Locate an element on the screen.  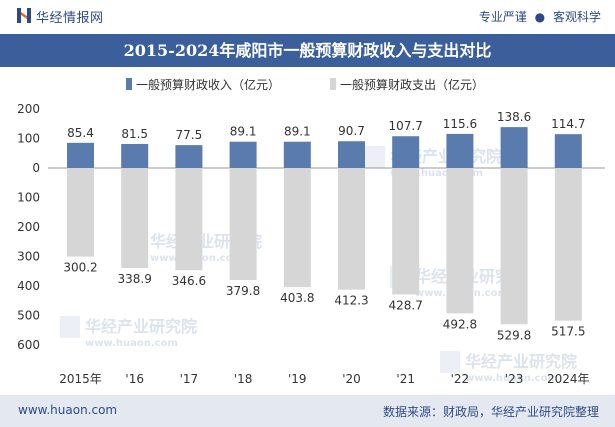
y-tick-label: 300 is located at coordinates (28, 257).